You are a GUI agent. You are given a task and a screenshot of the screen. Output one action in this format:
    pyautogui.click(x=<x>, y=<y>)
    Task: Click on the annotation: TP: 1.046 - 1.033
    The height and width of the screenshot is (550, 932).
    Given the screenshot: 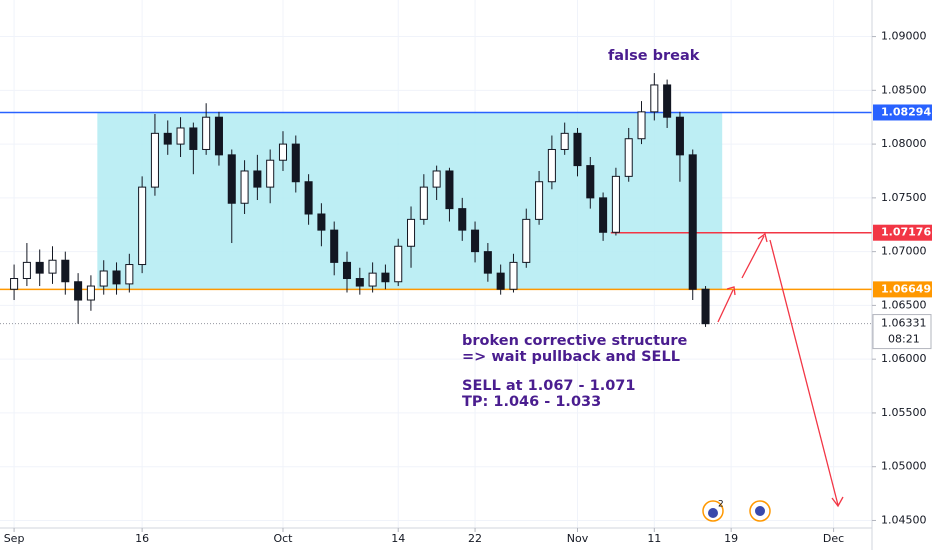 What is the action you would take?
    pyautogui.click(x=531, y=402)
    